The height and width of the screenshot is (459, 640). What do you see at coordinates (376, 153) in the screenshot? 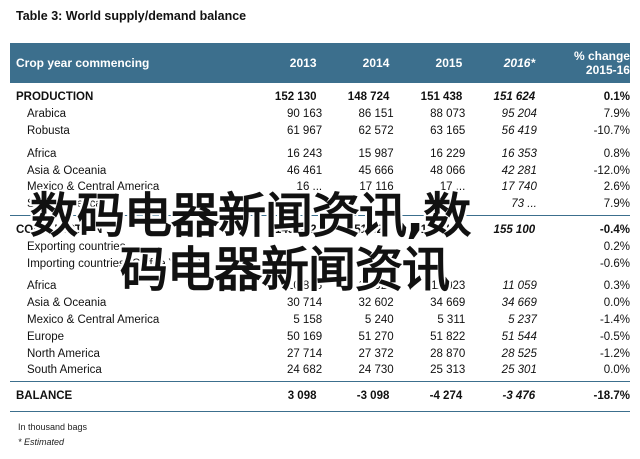
I see `cell-value: 15 987` at bounding box center [376, 153].